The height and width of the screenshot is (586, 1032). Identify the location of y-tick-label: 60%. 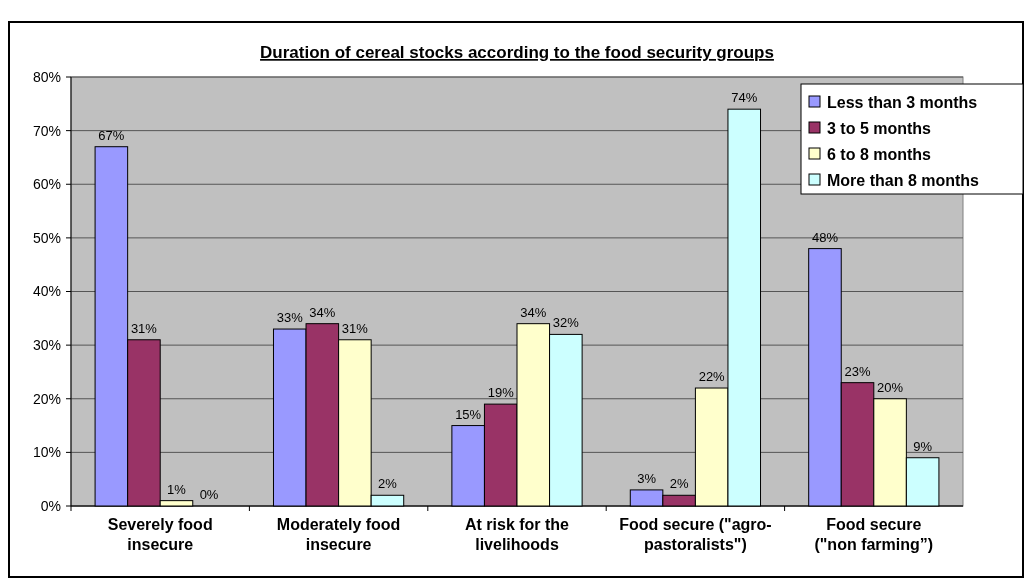
(46, 184).